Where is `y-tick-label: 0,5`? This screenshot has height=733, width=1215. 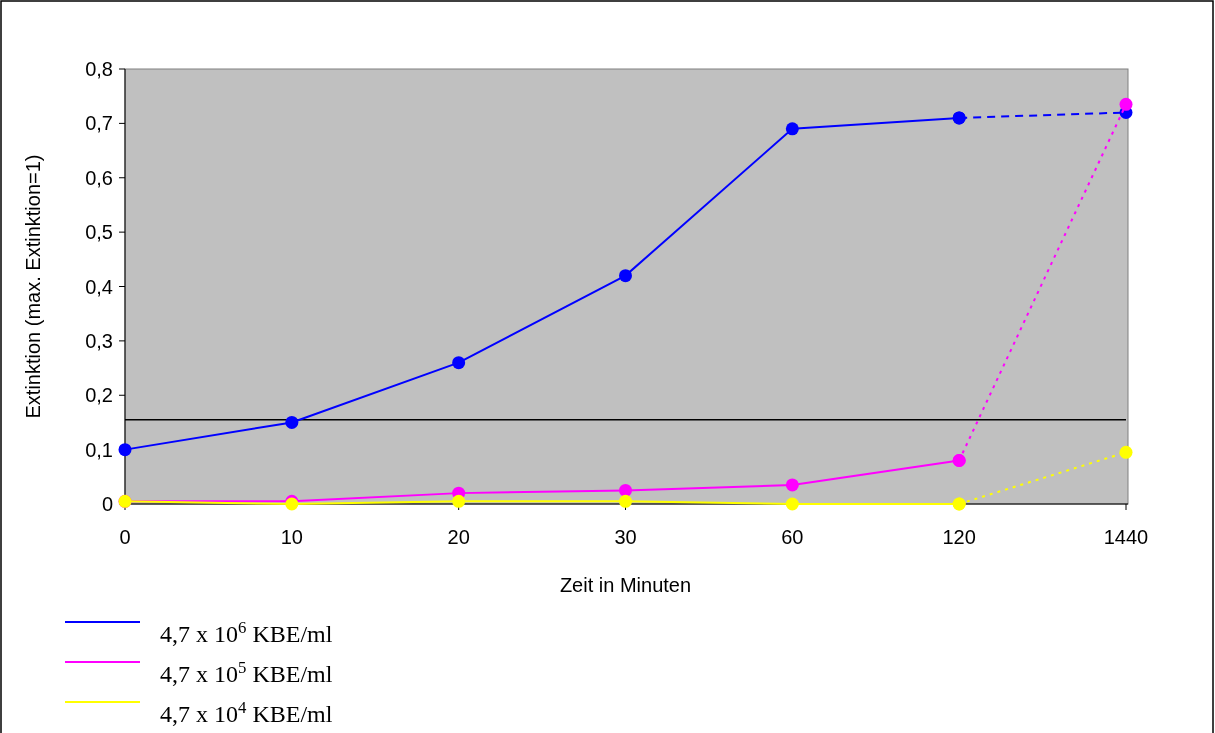 y-tick-label: 0,5 is located at coordinates (99, 232).